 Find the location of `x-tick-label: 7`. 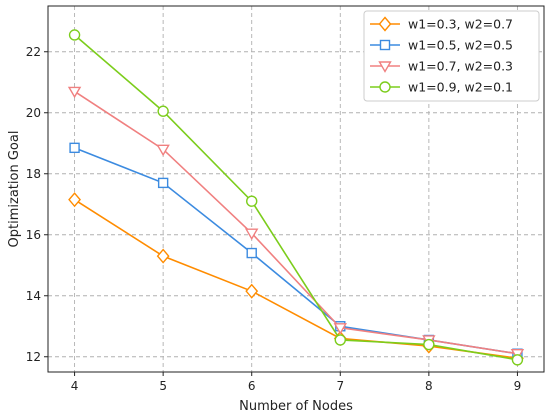

x-tick-label: 7 is located at coordinates (340, 386).